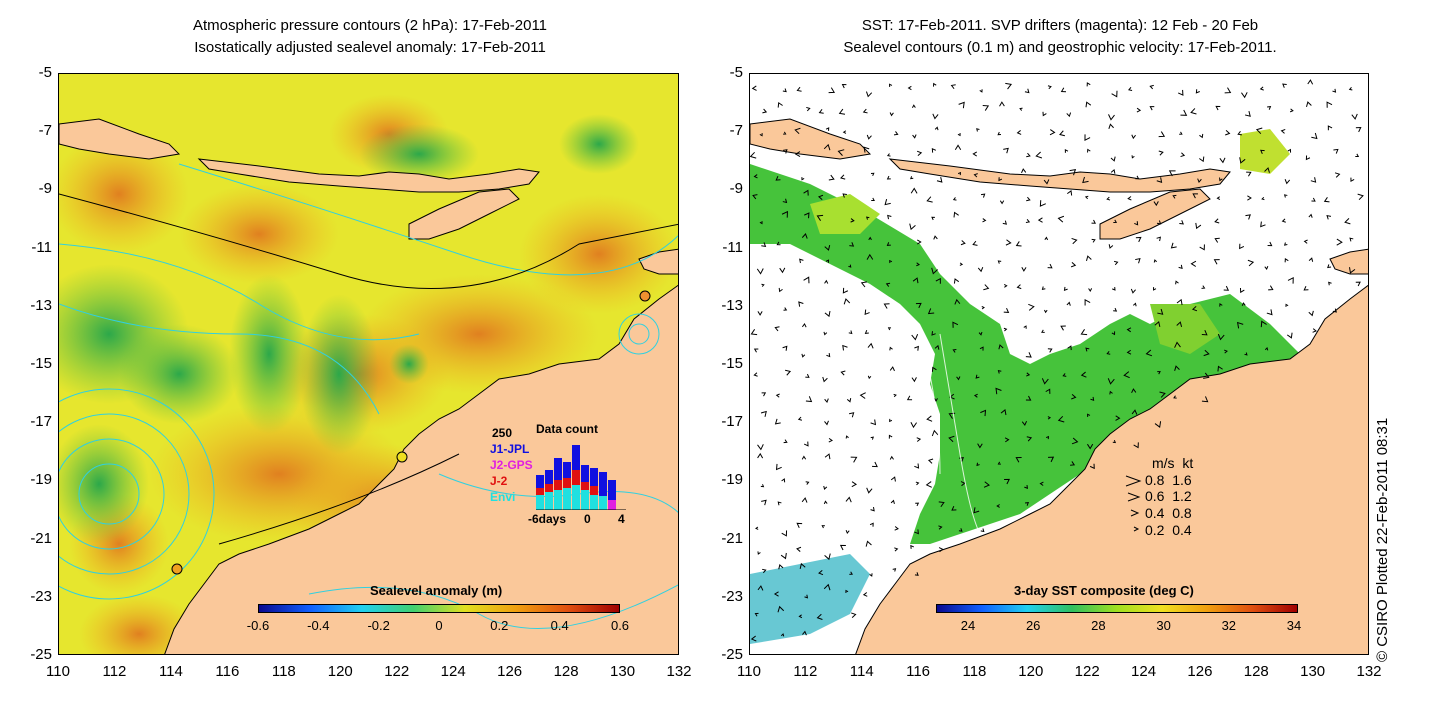 Image resolution: width=1440 pixels, height=720 pixels. I want to click on right-lon-tick-4: 118, so click(974, 671).